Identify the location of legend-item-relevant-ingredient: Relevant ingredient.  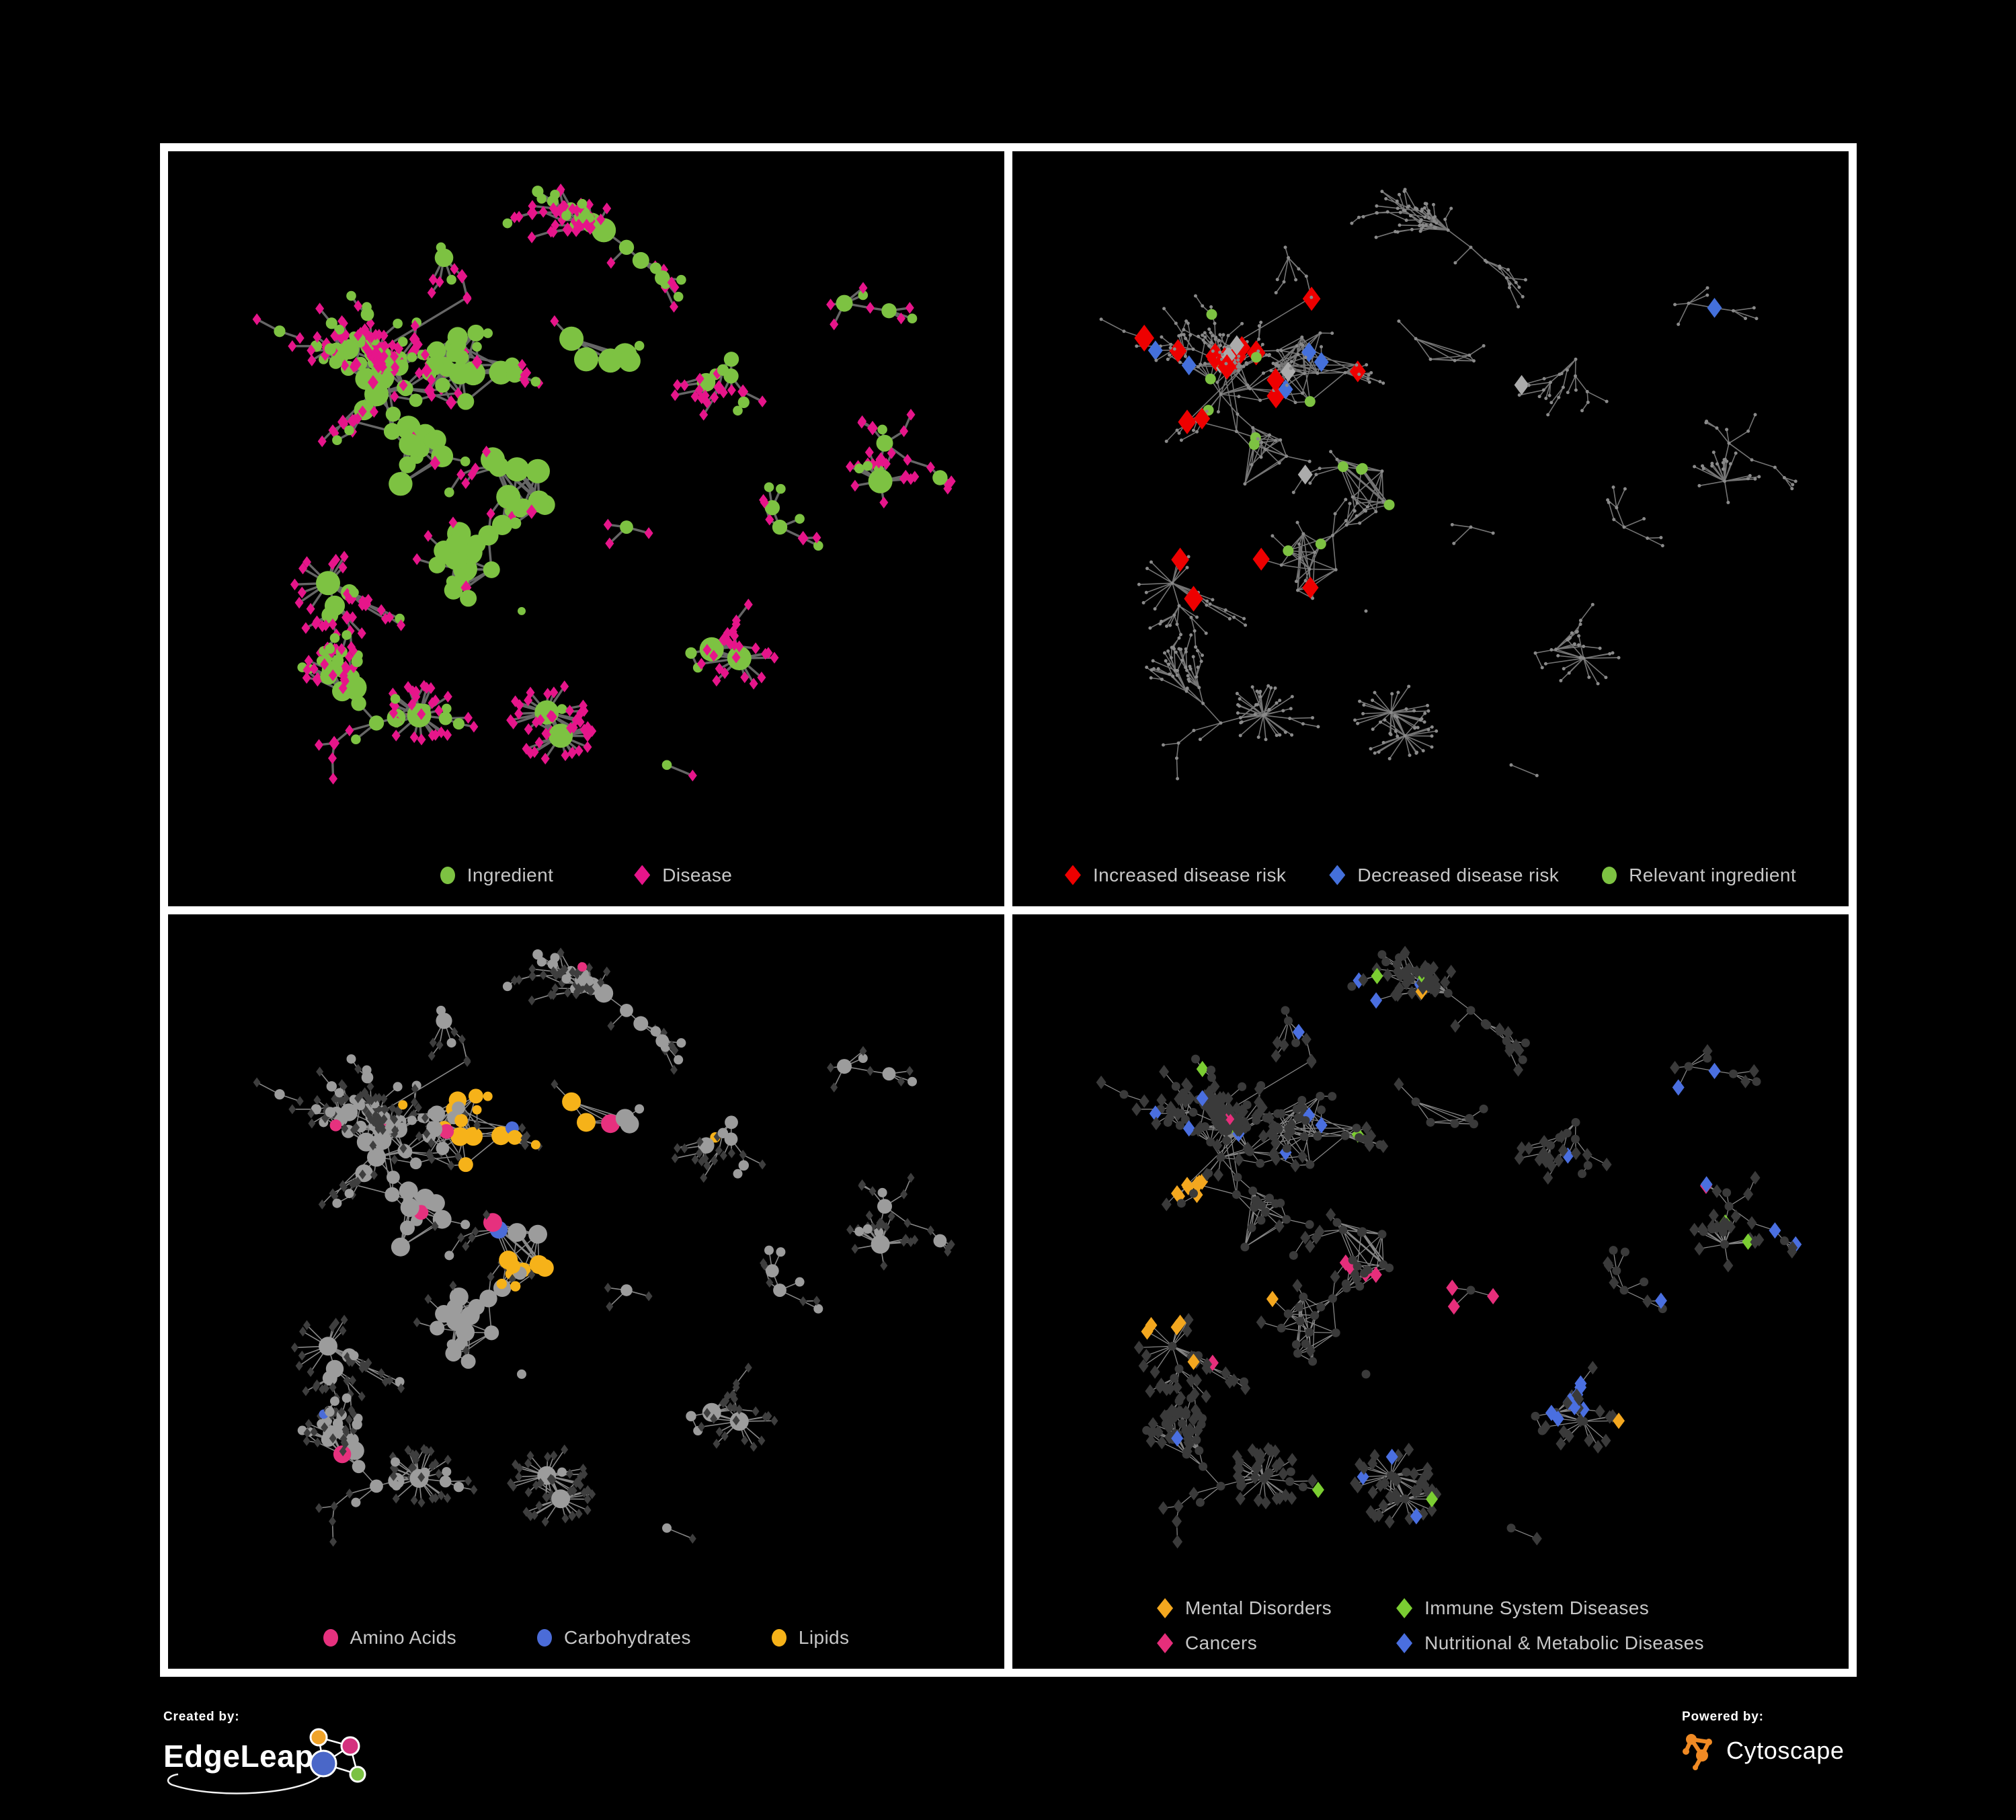
(1699, 875).